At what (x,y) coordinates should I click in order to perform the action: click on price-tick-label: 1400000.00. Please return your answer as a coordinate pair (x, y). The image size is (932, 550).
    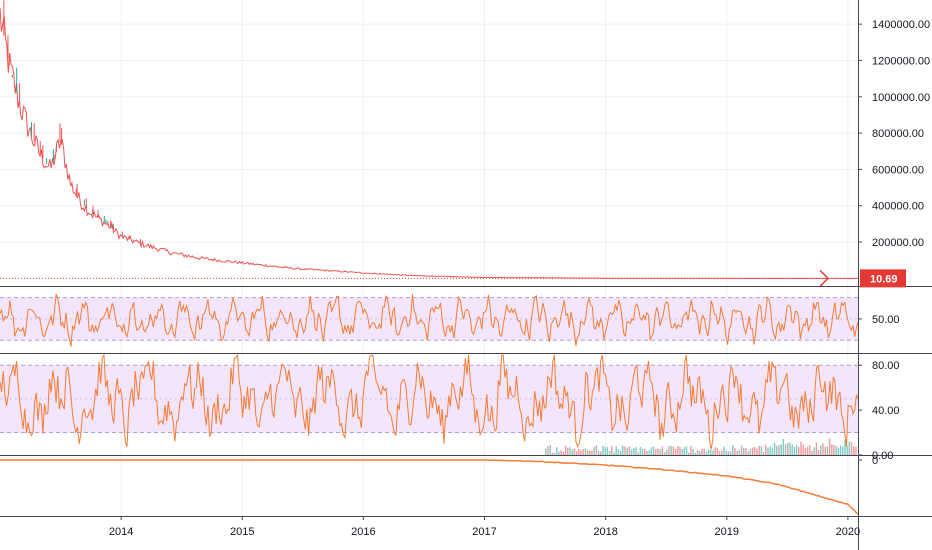
    Looking at the image, I should click on (901, 25).